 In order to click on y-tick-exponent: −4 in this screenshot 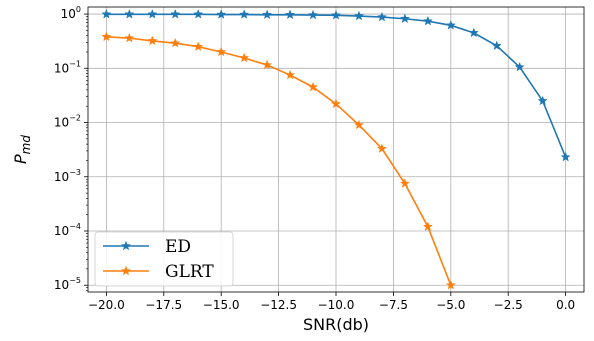, I will do `click(75, 226)`.